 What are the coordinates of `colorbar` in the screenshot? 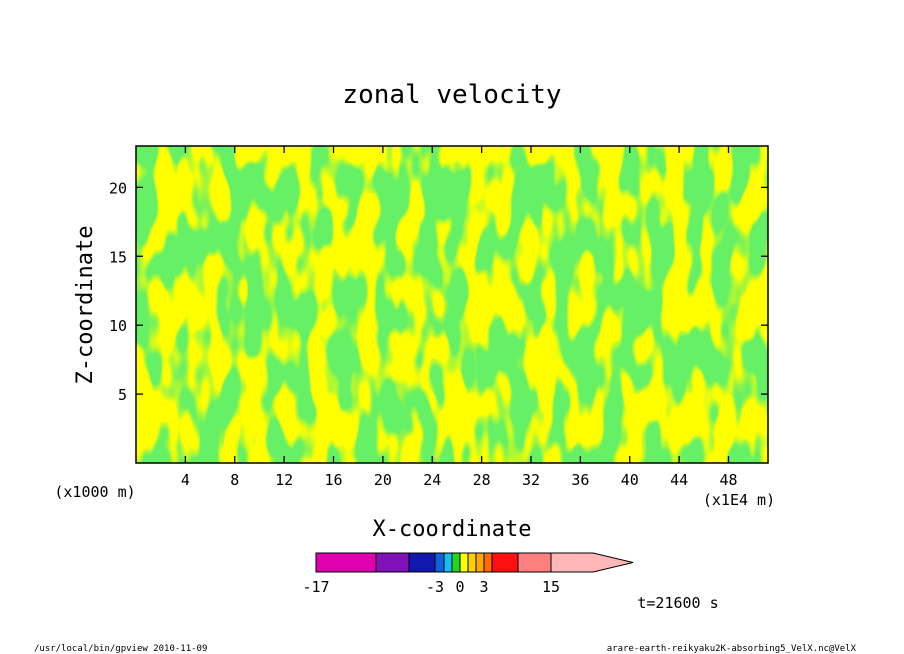 It's located at (474, 562).